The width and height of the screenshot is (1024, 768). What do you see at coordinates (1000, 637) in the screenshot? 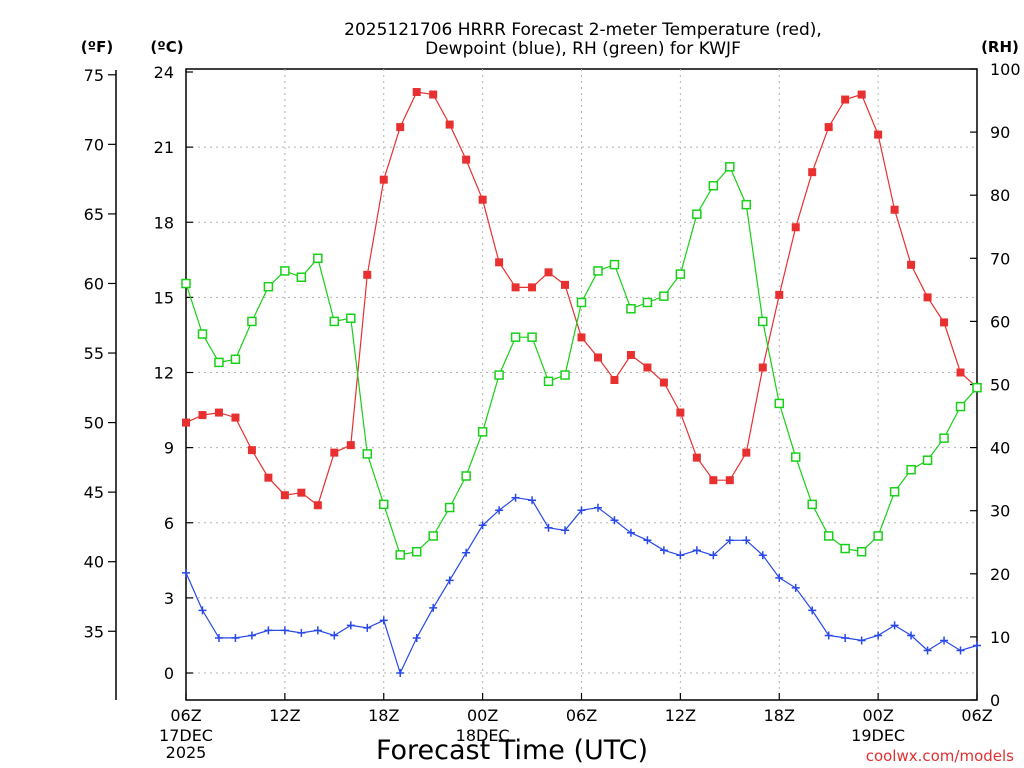
I see `rh-tick-label: 10` at bounding box center [1000, 637].